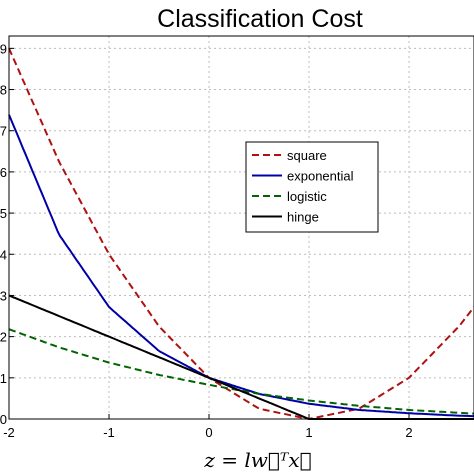 This screenshot has height=474, width=474. Describe the element at coordinates (257, 460) in the screenshot. I see `x-axis-label: z = lw⃗ᵀx⃗` at that location.